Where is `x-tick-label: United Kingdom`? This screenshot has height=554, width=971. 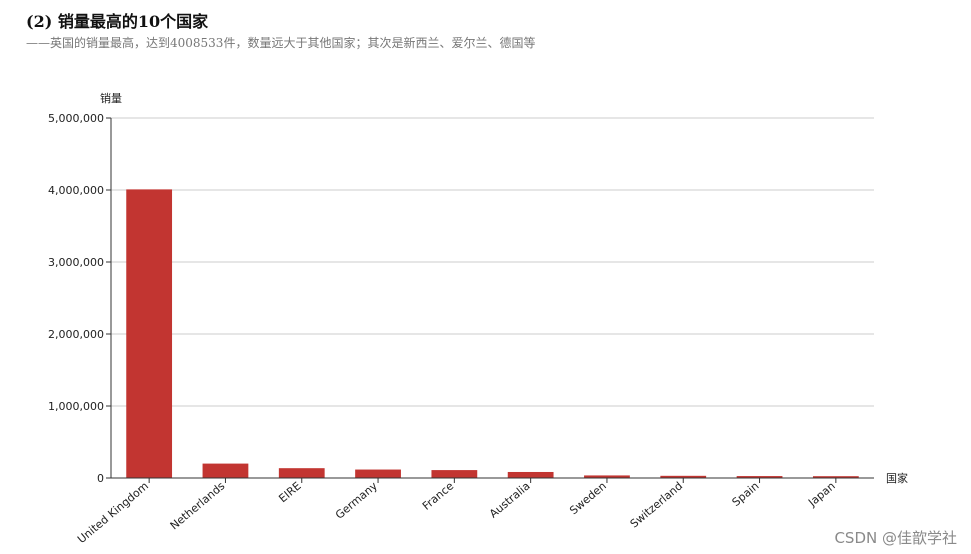
x-tick-label: United Kingdom is located at coordinates (113, 512).